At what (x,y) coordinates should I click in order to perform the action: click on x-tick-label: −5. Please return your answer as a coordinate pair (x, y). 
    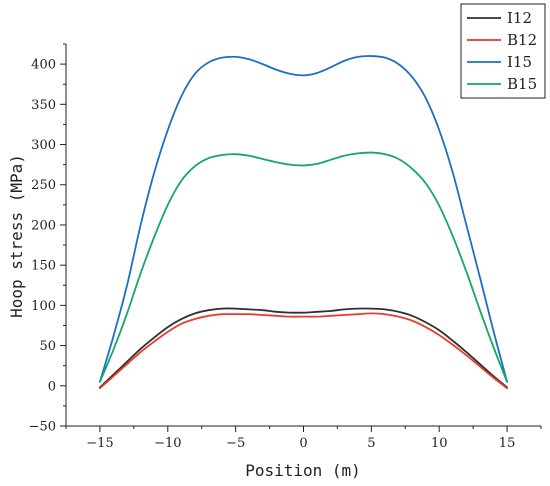
    Looking at the image, I should click on (235, 443).